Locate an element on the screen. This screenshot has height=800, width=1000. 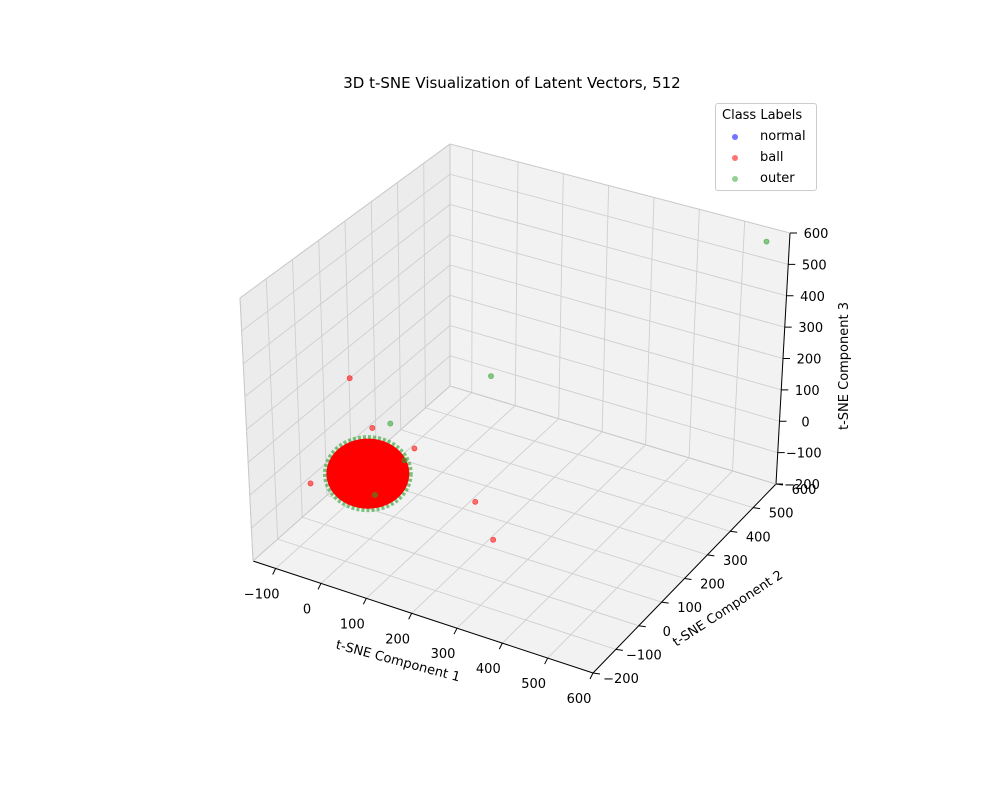
y-tick-label: 200 is located at coordinates (712, 585).